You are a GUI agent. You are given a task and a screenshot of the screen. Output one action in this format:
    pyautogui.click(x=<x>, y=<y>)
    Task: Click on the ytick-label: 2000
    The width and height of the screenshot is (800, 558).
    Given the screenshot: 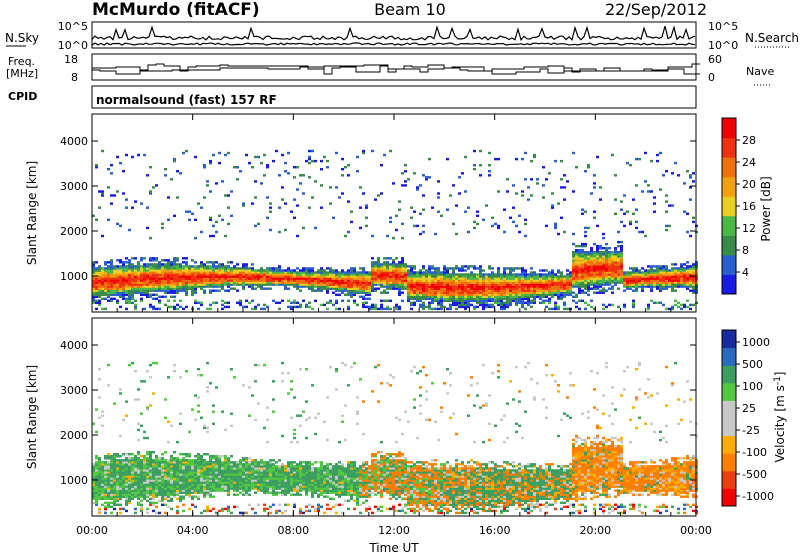 What is the action you would take?
    pyautogui.click(x=74, y=231)
    